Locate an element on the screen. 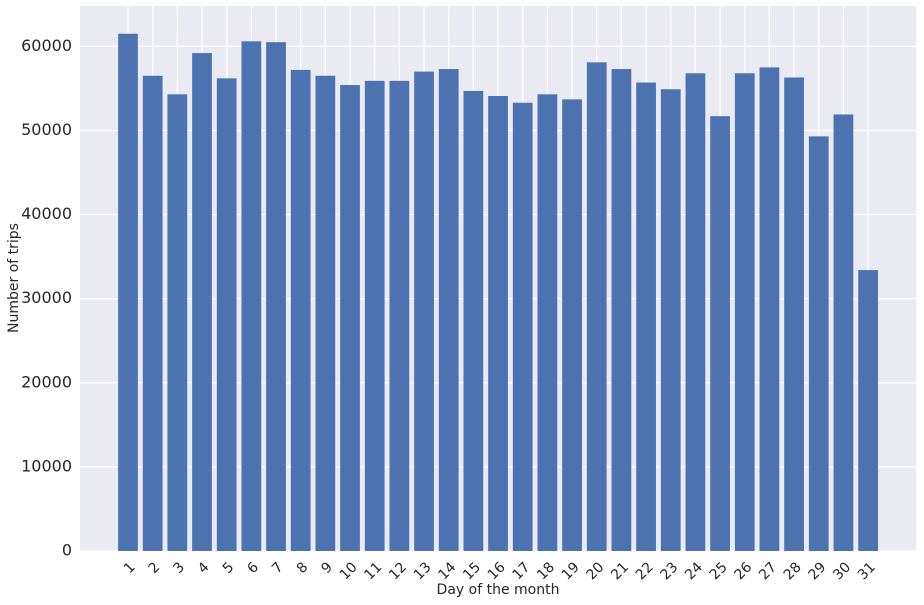 This screenshot has height=605, width=924. y-axis-label: Number of trips is located at coordinates (14, 278).